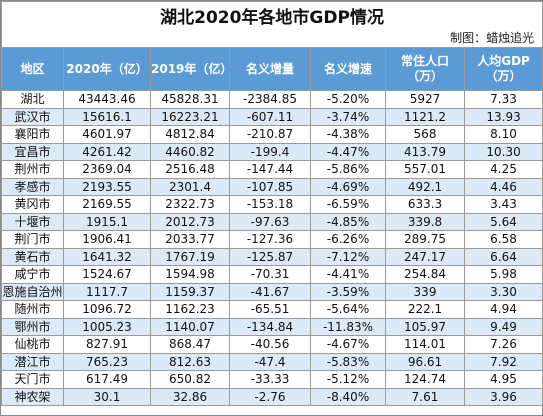  Describe the element at coordinates (32, 309) in the screenshot. I see `cell-region: 随州市` at that location.